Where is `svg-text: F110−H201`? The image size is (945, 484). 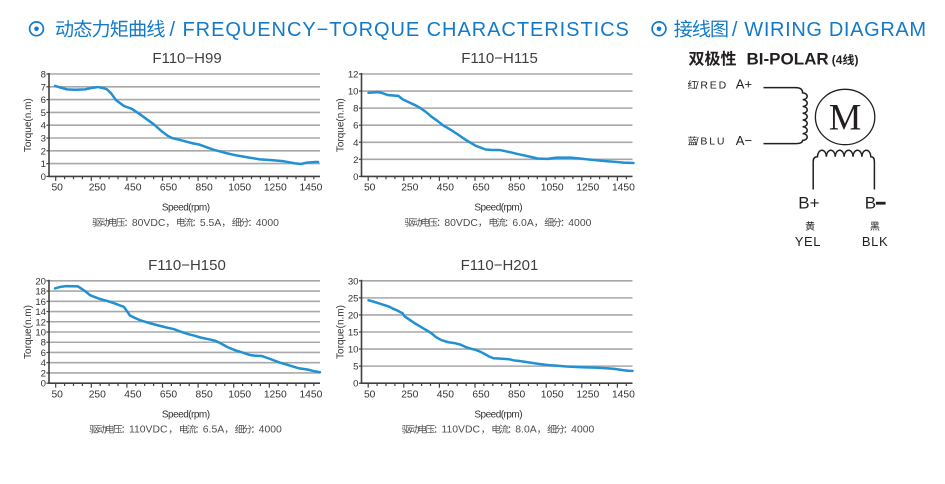 svg-text: F110−H201 is located at coordinates (500, 265).